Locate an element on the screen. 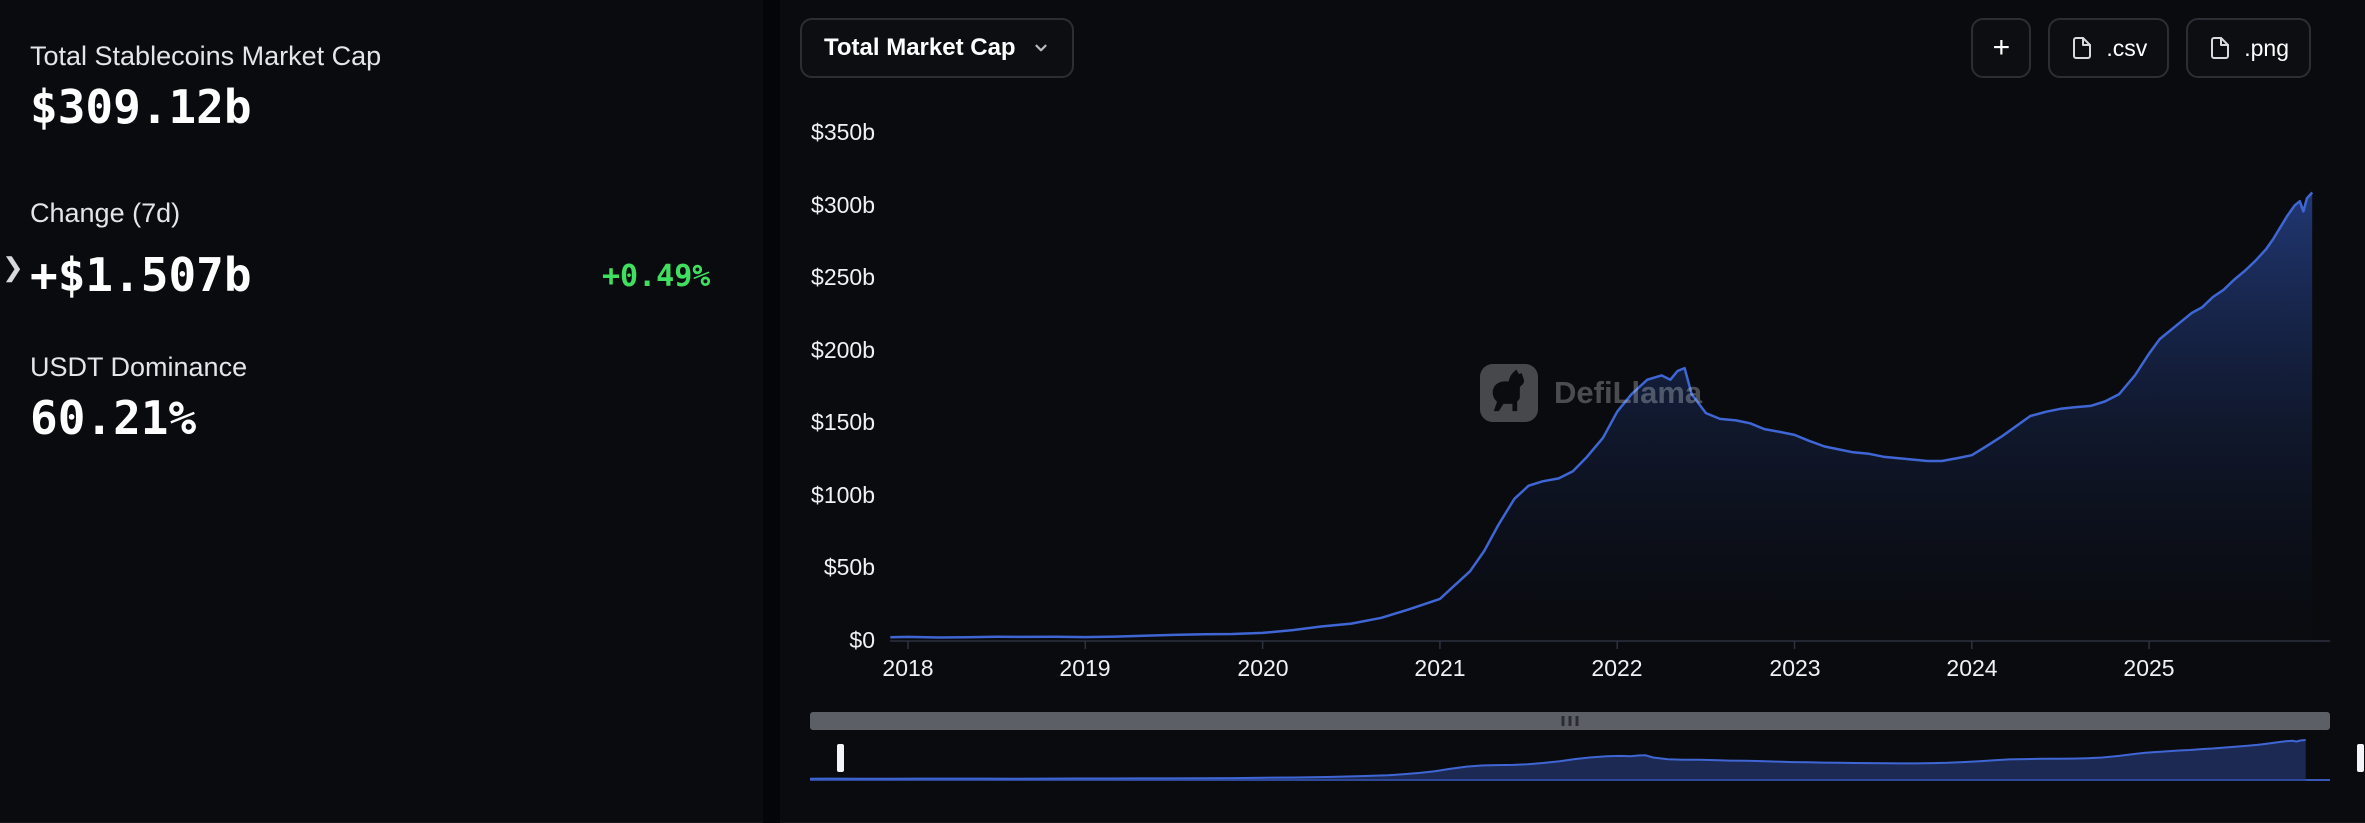 The image size is (2365, 823). plus-icon: + is located at coordinates (2001, 47).